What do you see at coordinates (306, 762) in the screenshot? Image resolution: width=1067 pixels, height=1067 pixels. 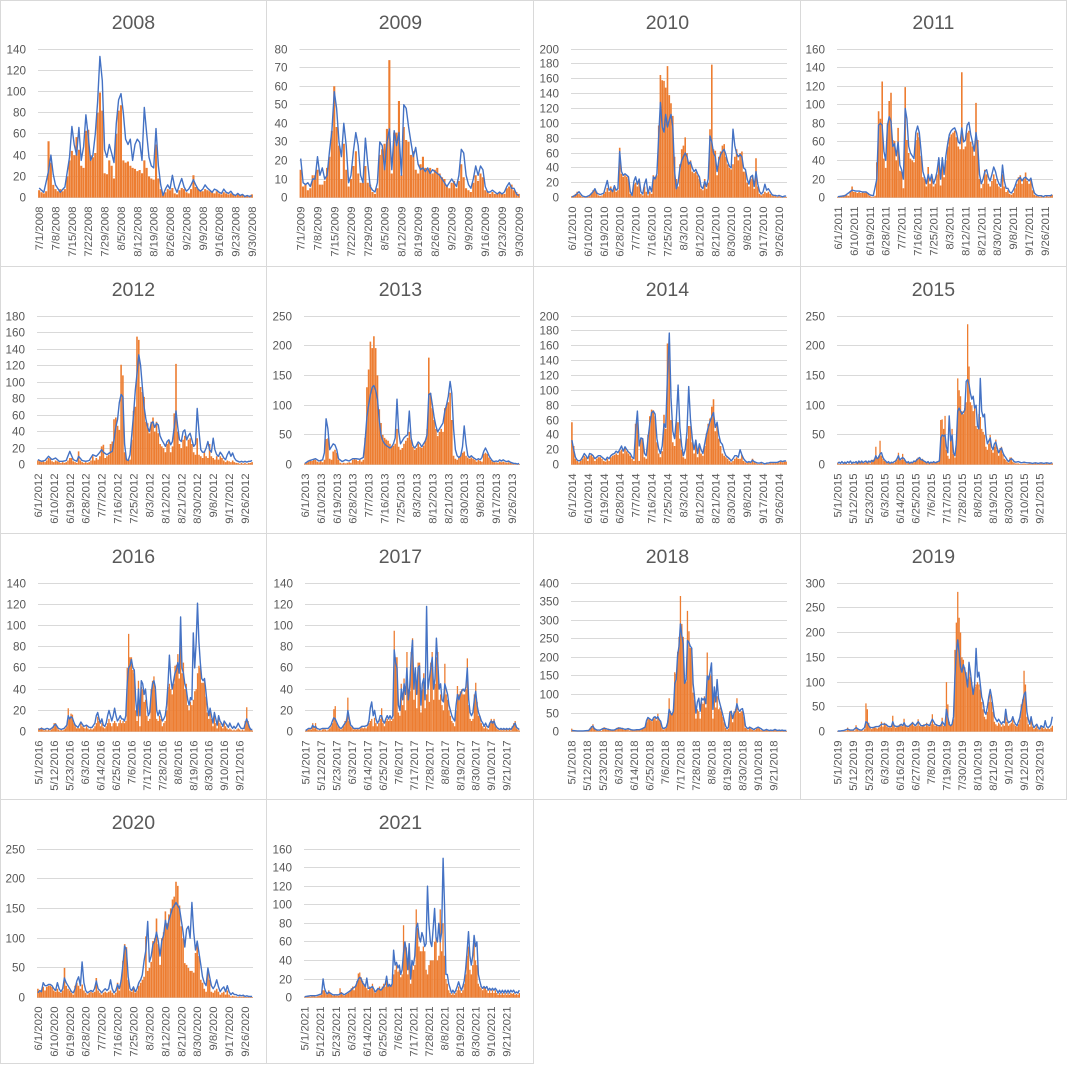 I see `svg-text: 5/1/2017` at bounding box center [306, 762].